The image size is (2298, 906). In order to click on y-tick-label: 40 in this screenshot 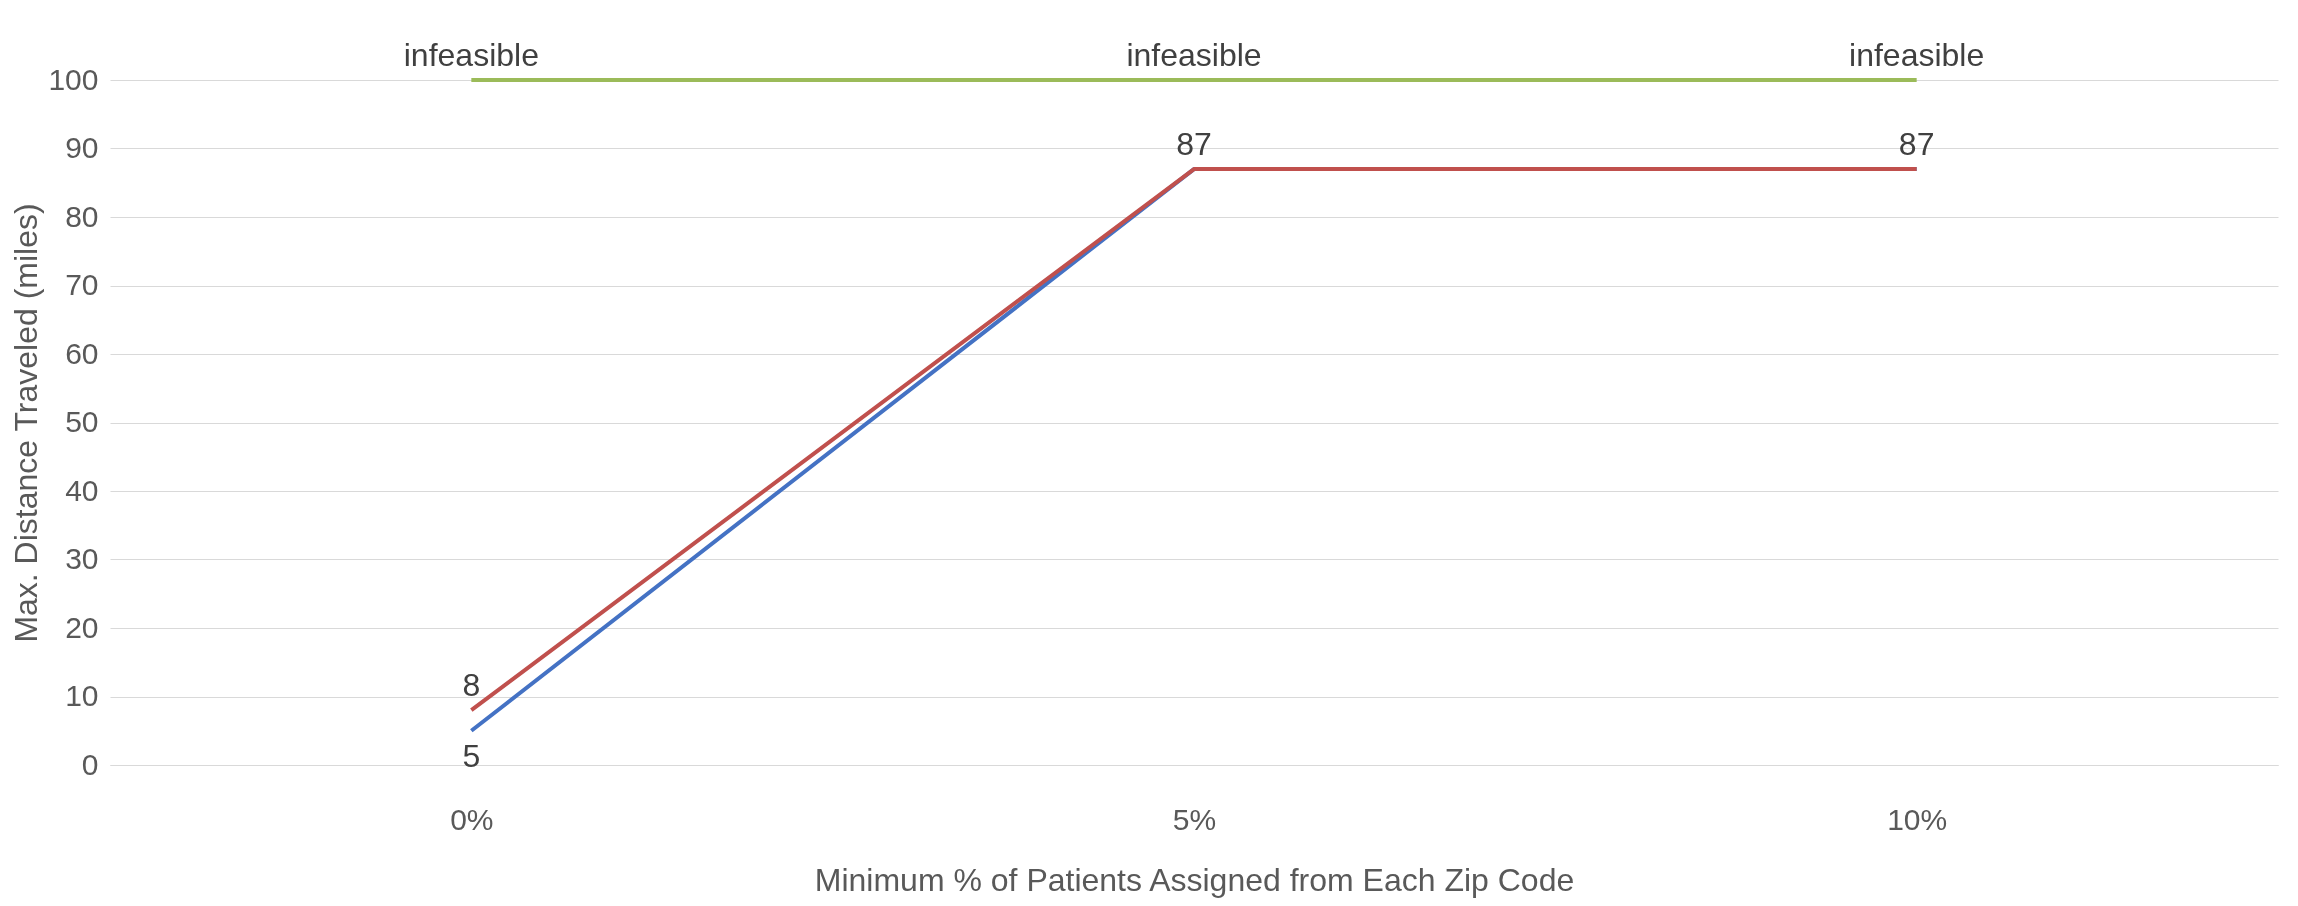, I will do `click(82, 490)`.